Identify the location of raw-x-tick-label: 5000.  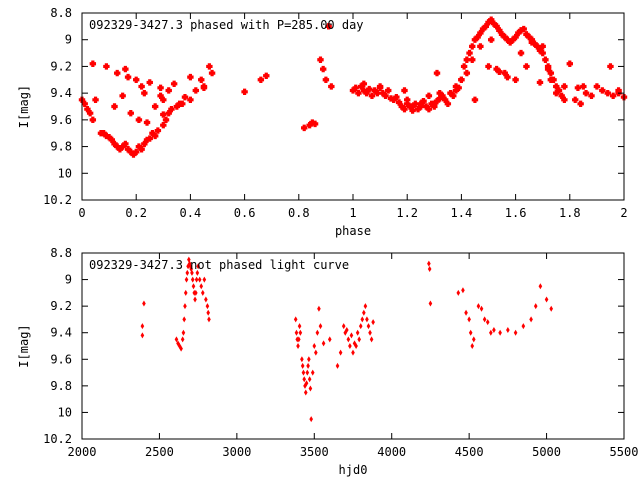
(546, 452).